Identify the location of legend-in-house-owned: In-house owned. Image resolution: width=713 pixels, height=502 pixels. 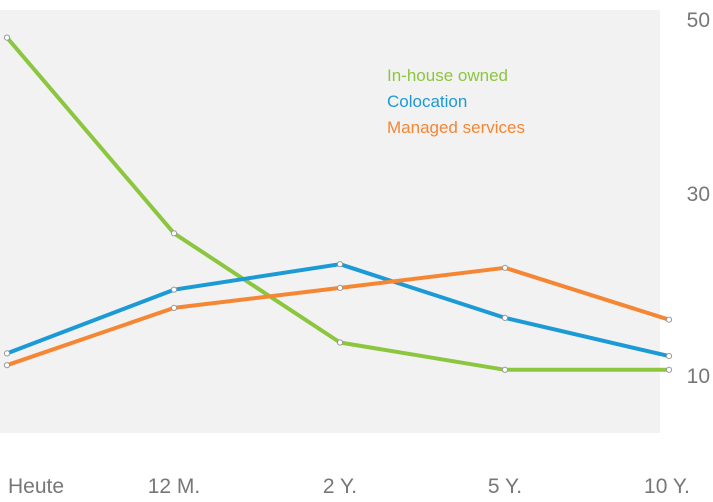
(447, 75).